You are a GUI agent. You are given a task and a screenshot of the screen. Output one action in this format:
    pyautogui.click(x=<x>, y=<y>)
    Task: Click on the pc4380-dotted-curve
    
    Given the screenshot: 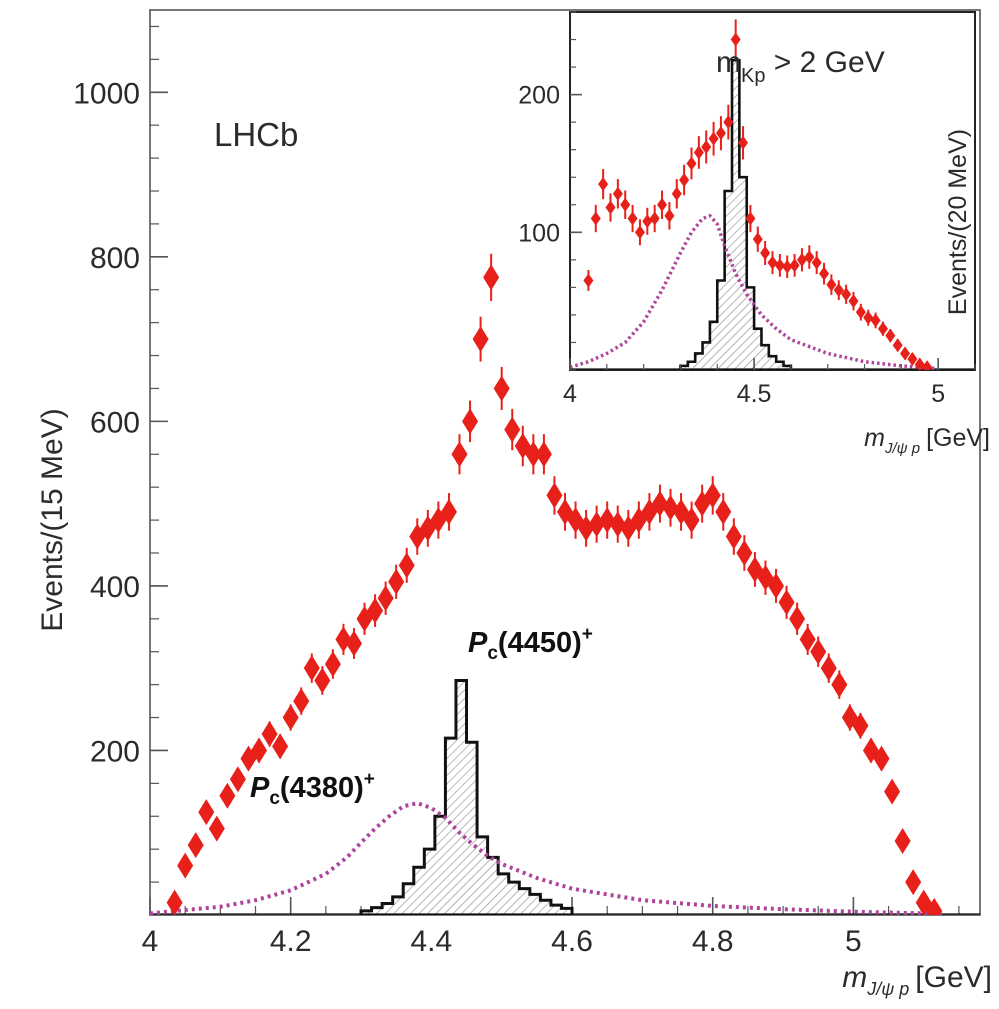 What is the action you would take?
    pyautogui.click(x=547, y=858)
    